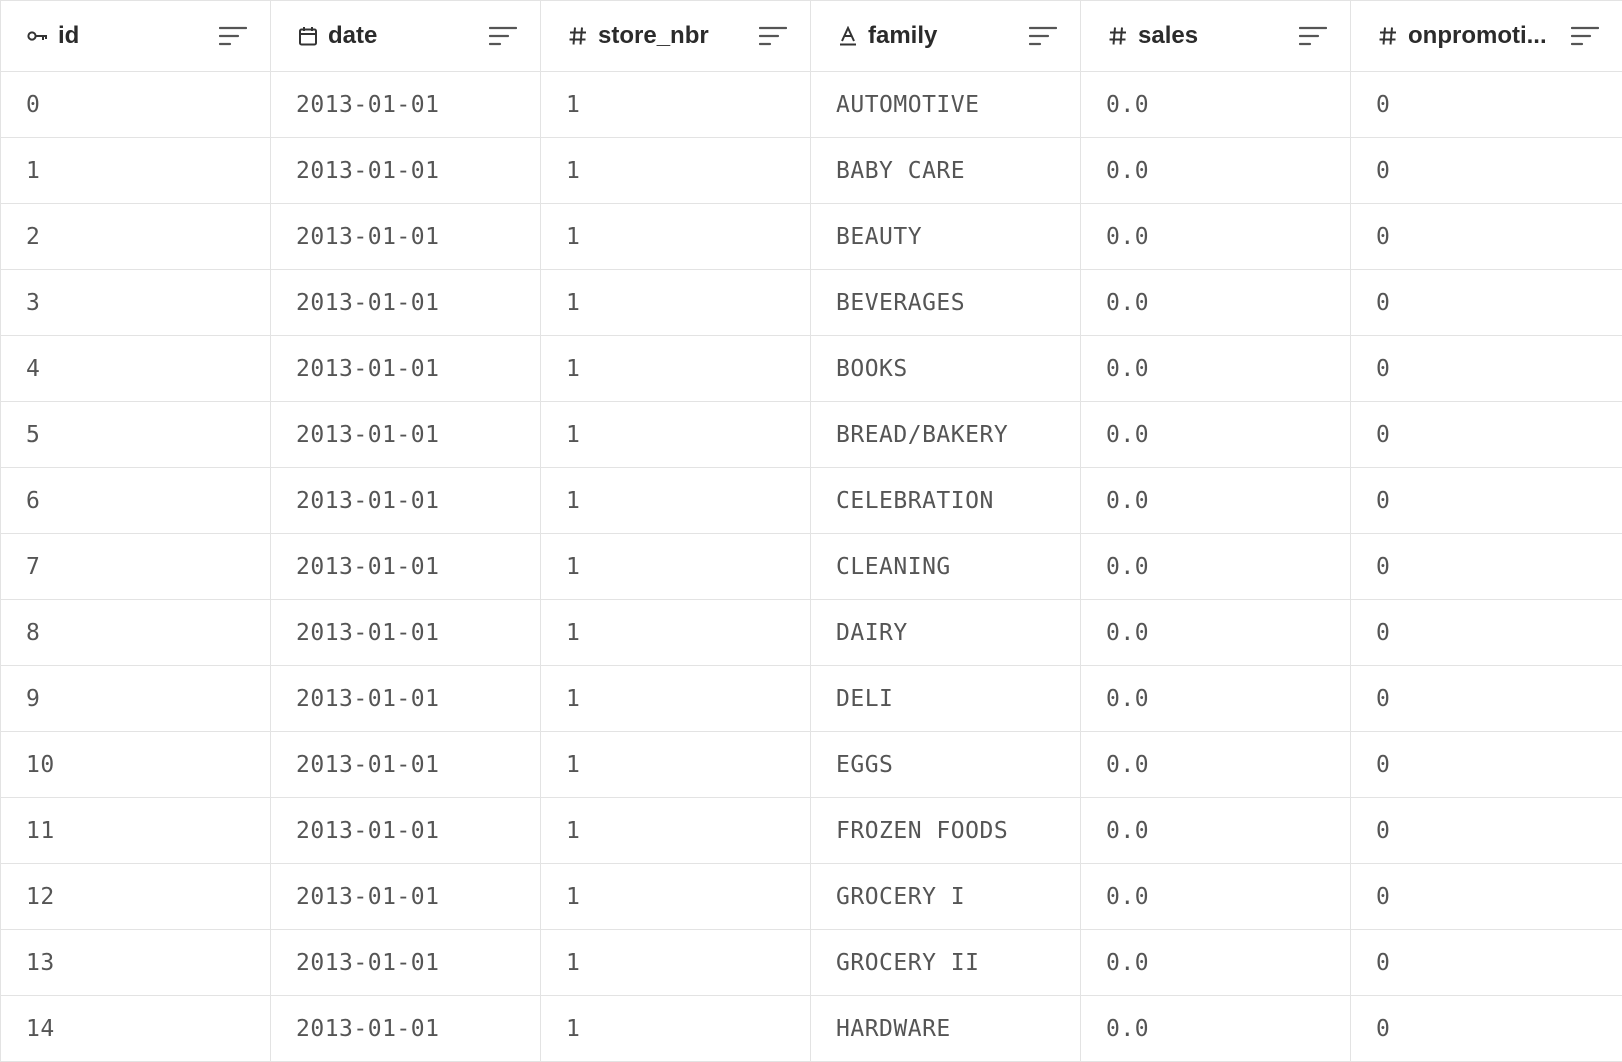 Image resolution: width=1622 pixels, height=1062 pixels. What do you see at coordinates (136, 237) in the screenshot?
I see `id-cell: 2` at bounding box center [136, 237].